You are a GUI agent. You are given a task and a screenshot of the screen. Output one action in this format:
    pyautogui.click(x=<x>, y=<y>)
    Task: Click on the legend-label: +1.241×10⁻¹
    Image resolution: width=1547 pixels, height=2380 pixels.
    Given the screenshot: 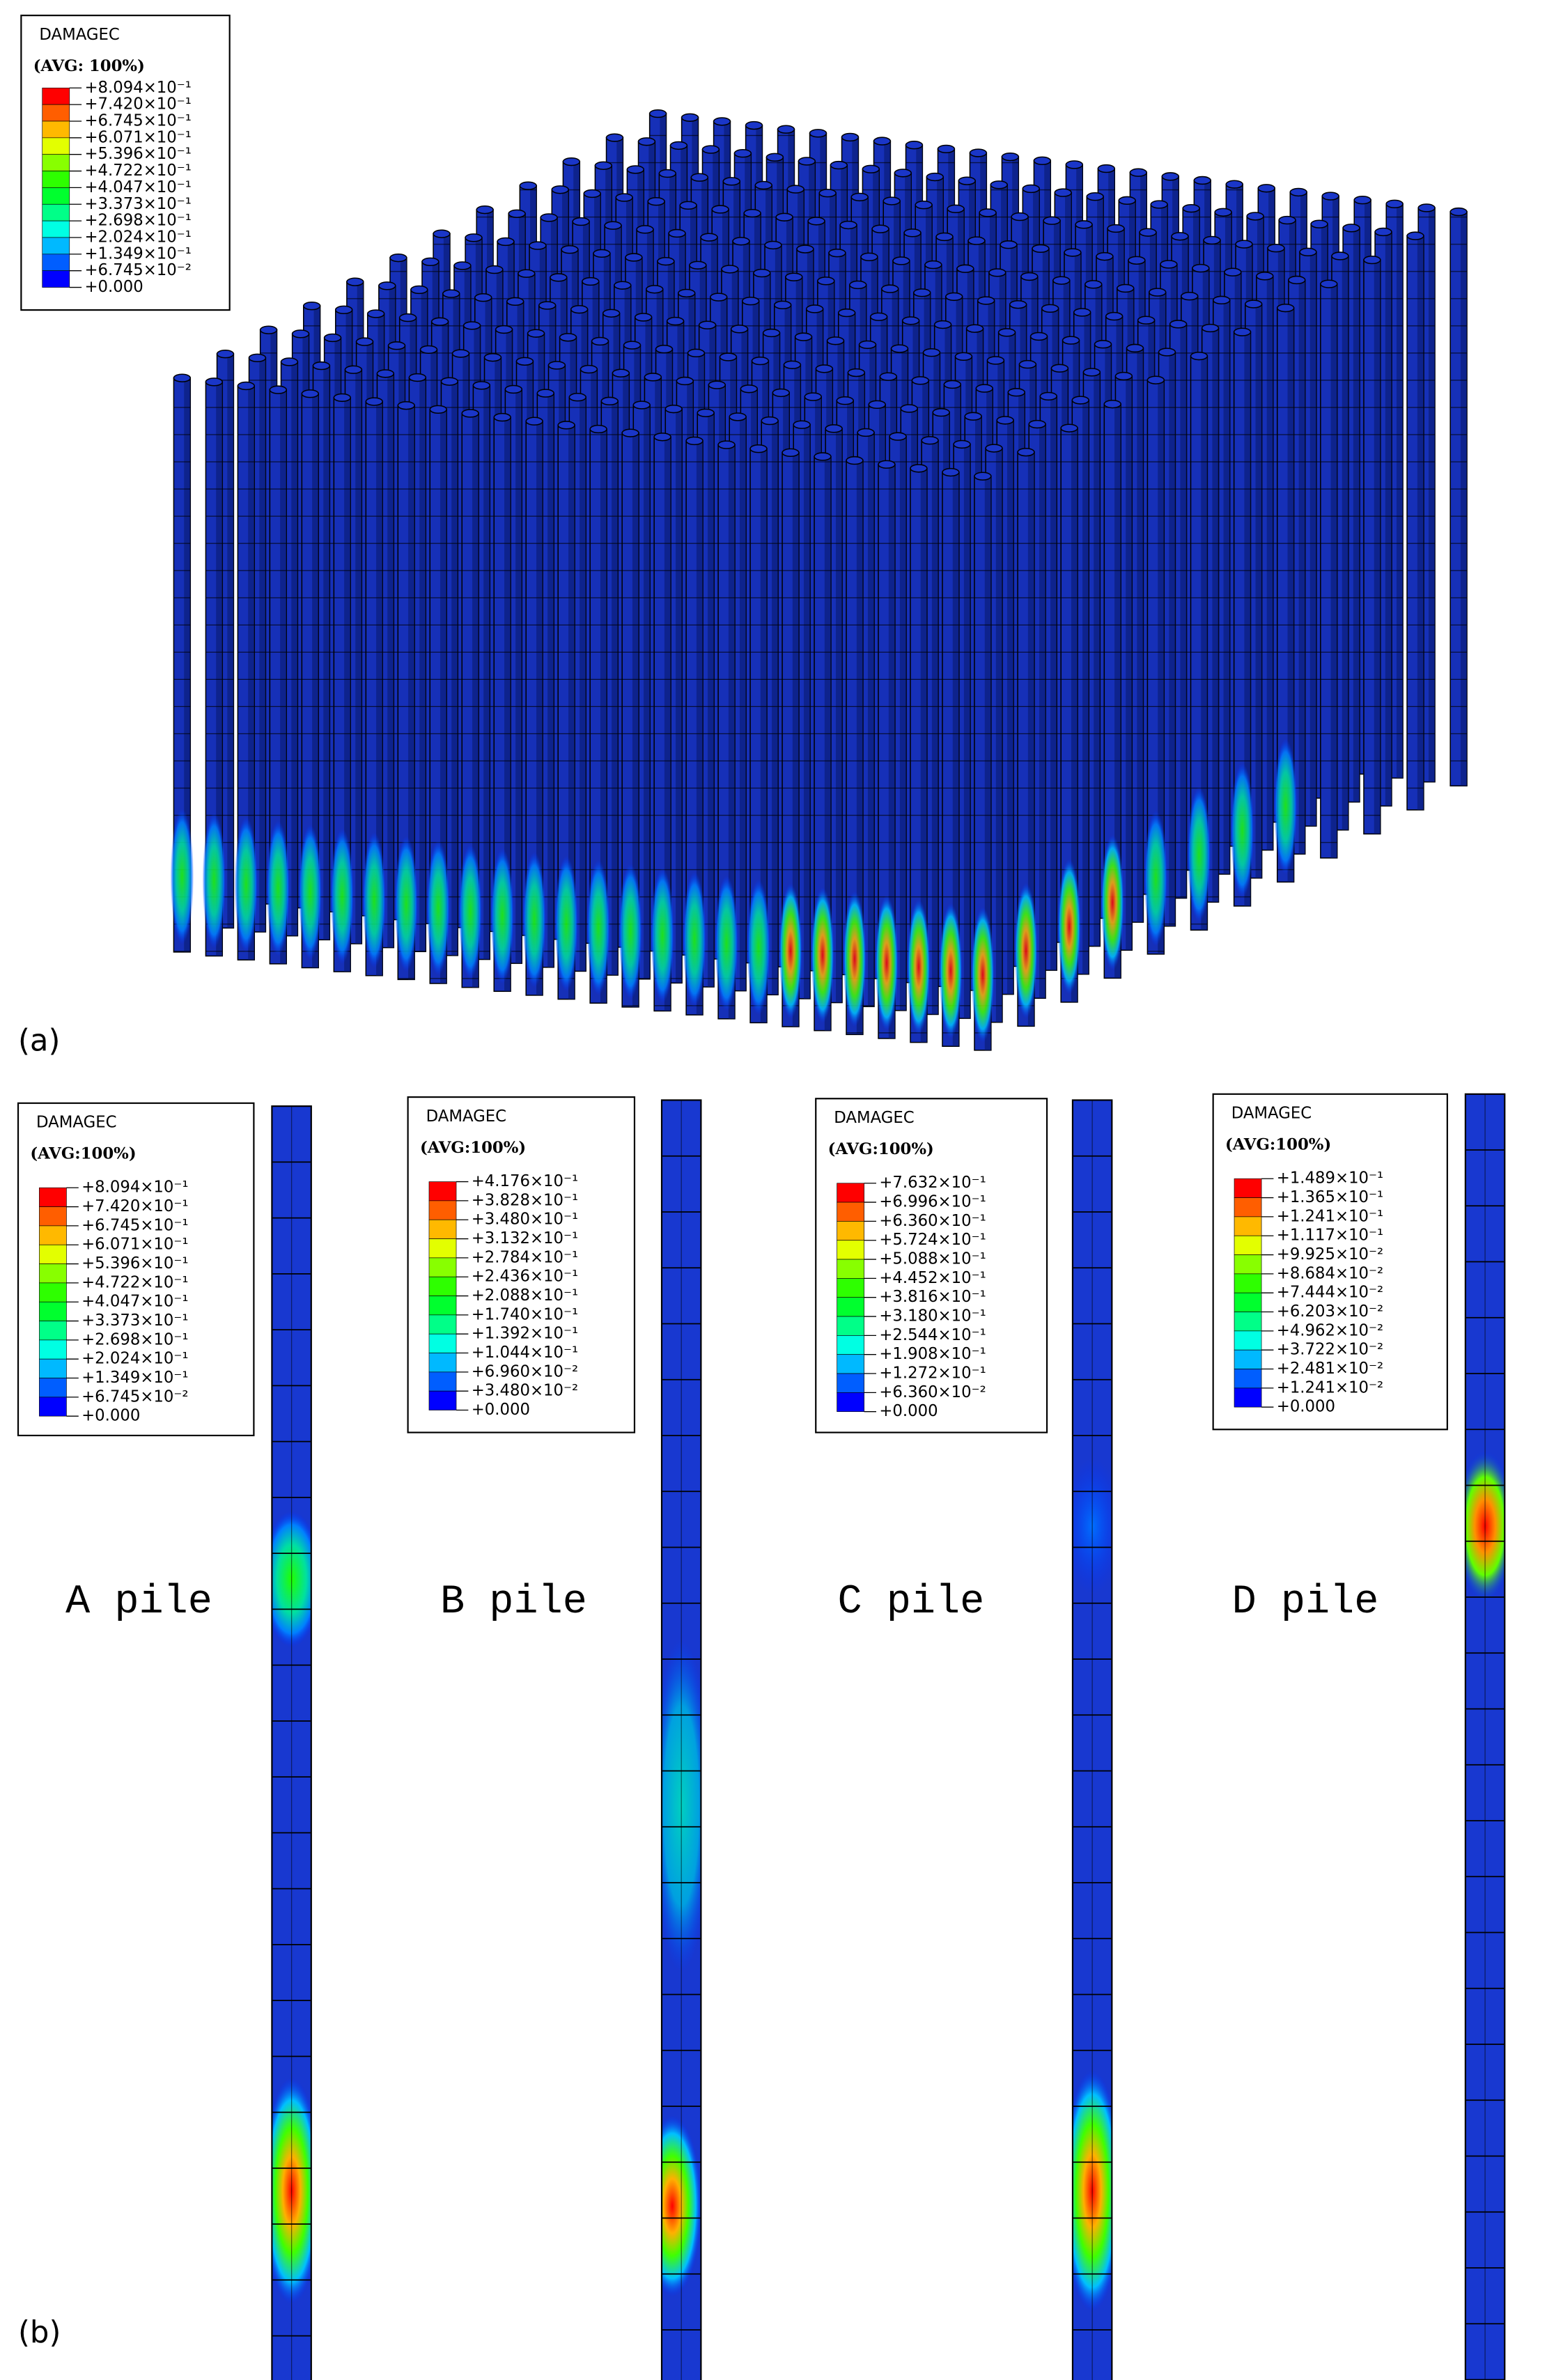 What is the action you would take?
    pyautogui.click(x=1330, y=1216)
    